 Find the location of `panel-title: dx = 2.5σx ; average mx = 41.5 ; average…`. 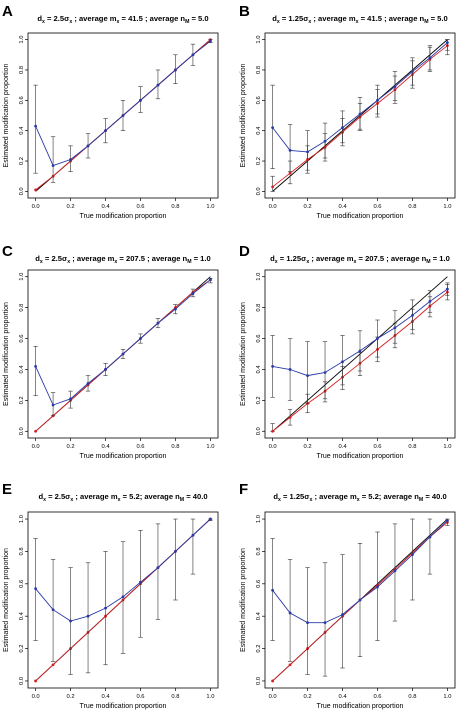

panel-title: dx = 2.5σx ; average mx = 41.5 ; average… is located at coordinates (122, 19).